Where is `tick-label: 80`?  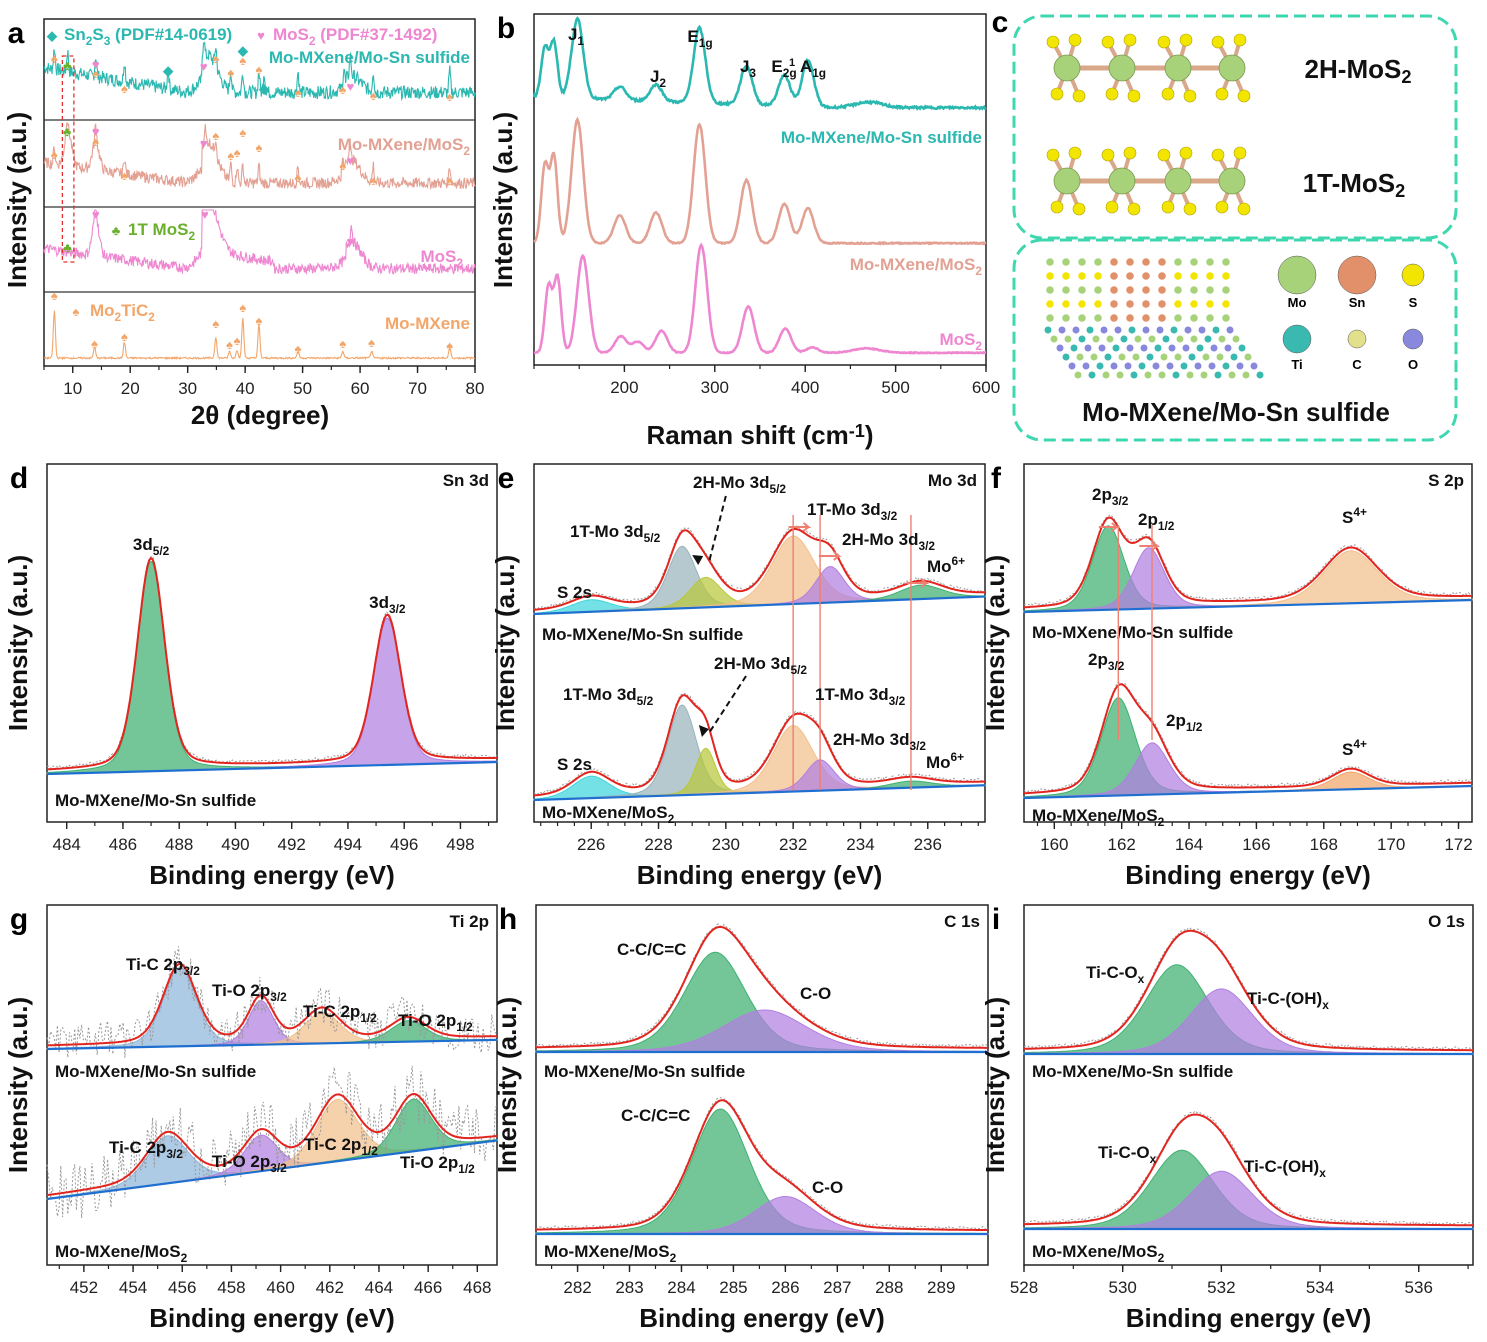 tick-label: 80 is located at coordinates (475, 388).